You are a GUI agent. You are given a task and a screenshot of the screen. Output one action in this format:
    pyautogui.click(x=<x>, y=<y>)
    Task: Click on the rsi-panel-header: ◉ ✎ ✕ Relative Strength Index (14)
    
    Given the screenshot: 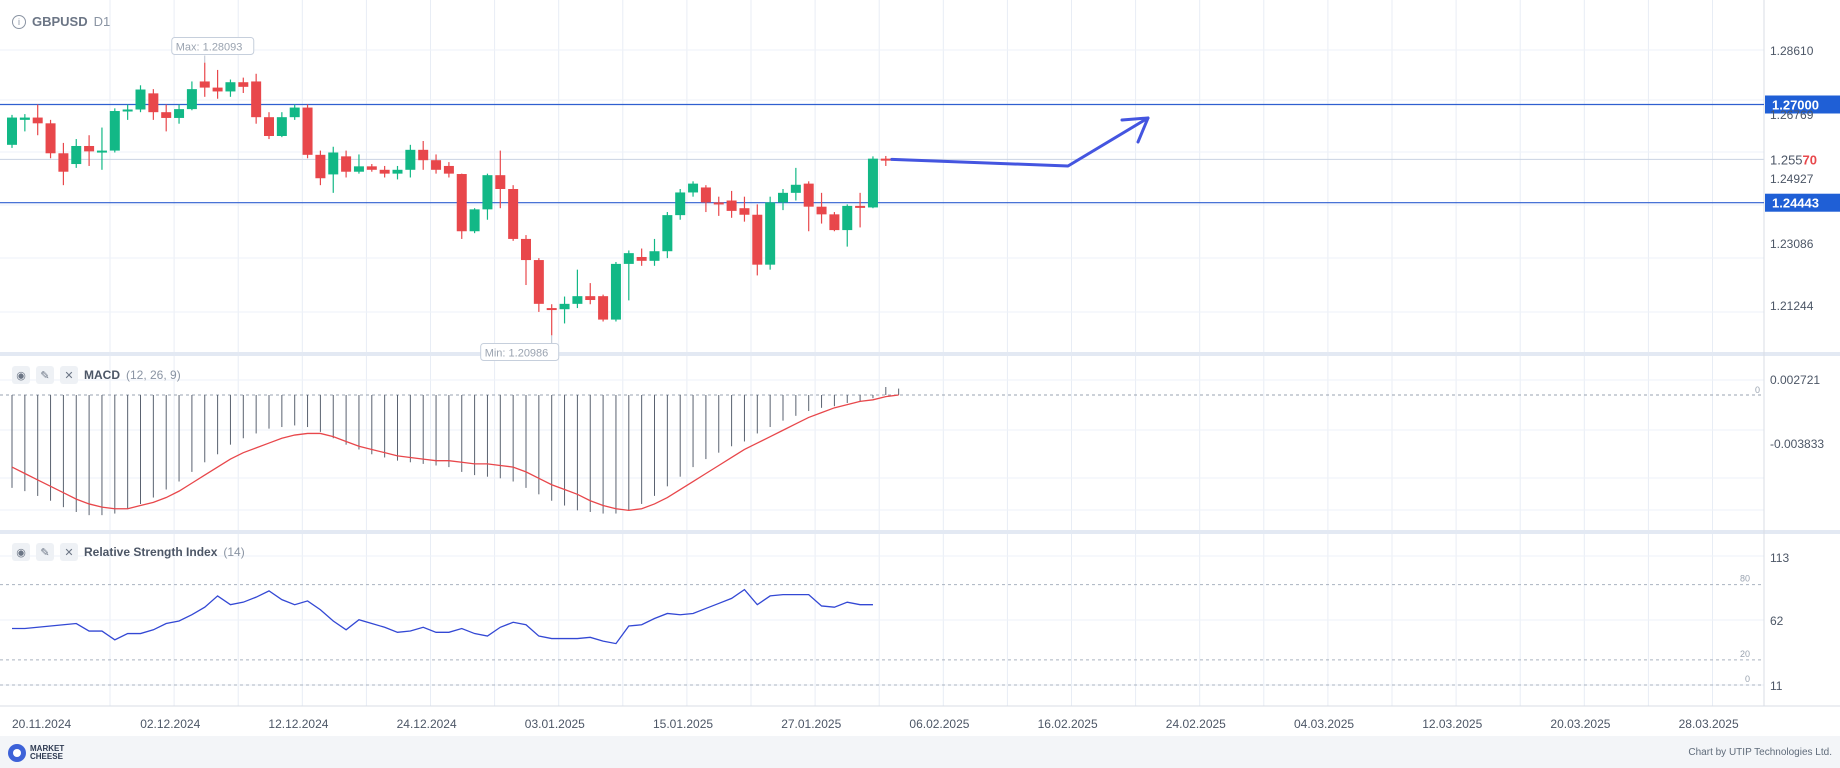 What is the action you would take?
    pyautogui.click(x=128, y=552)
    